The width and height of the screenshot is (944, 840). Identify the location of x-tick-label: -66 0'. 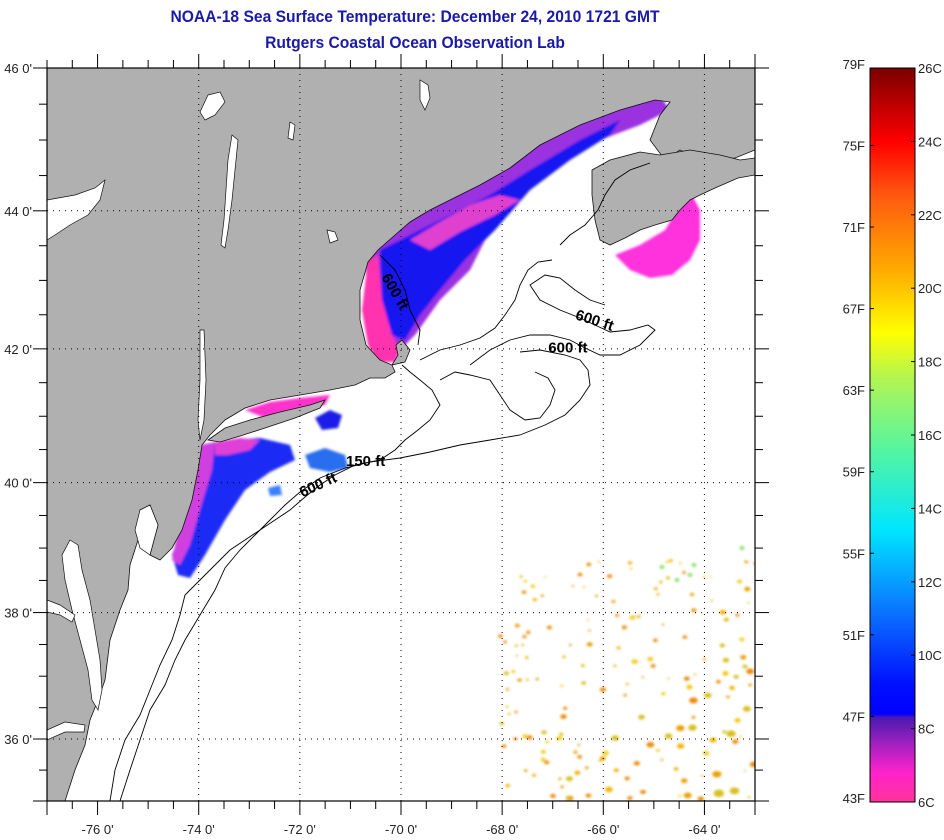
(603, 829).